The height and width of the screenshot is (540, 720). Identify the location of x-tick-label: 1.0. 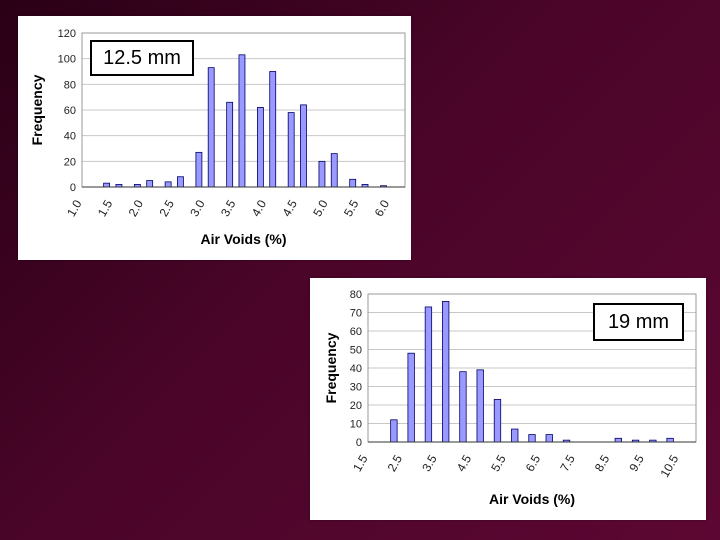
(74, 208).